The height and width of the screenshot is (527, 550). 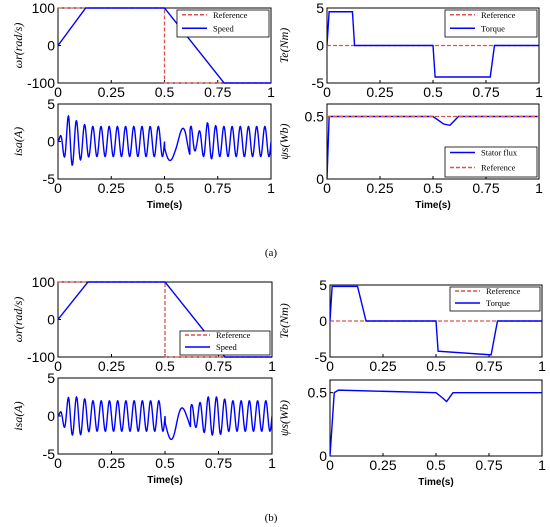 What do you see at coordinates (165, 366) in the screenshot?
I see `b-speed-x-tick-label: 0.5` at bounding box center [165, 366].